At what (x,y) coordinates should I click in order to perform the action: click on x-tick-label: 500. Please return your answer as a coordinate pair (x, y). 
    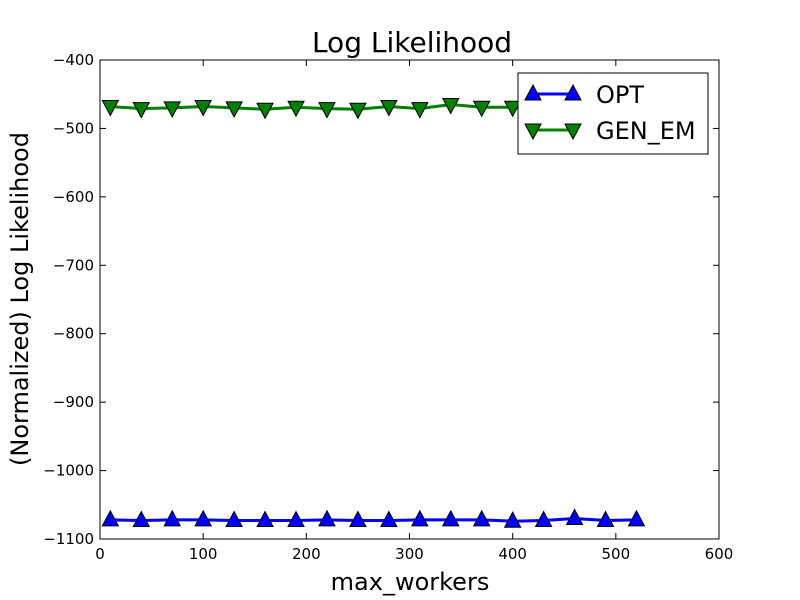
    Looking at the image, I should click on (616, 554).